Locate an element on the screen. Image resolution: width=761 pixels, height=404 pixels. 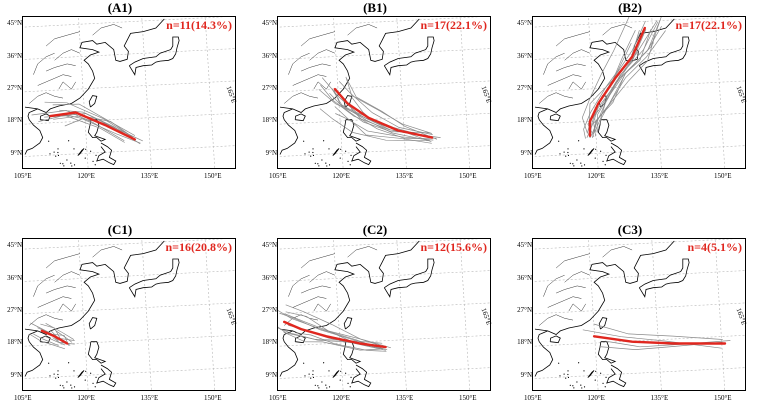
panel-title: (A1) is located at coordinates (120, 7).